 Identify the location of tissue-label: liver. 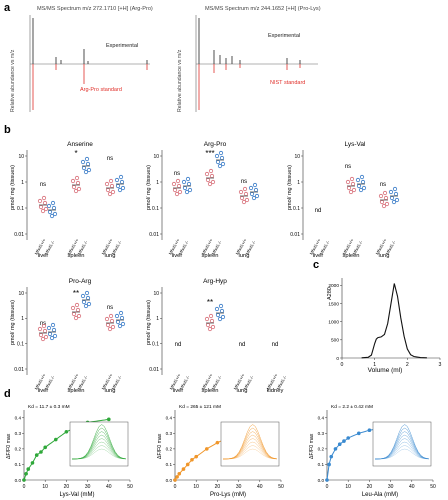
(318, 256).